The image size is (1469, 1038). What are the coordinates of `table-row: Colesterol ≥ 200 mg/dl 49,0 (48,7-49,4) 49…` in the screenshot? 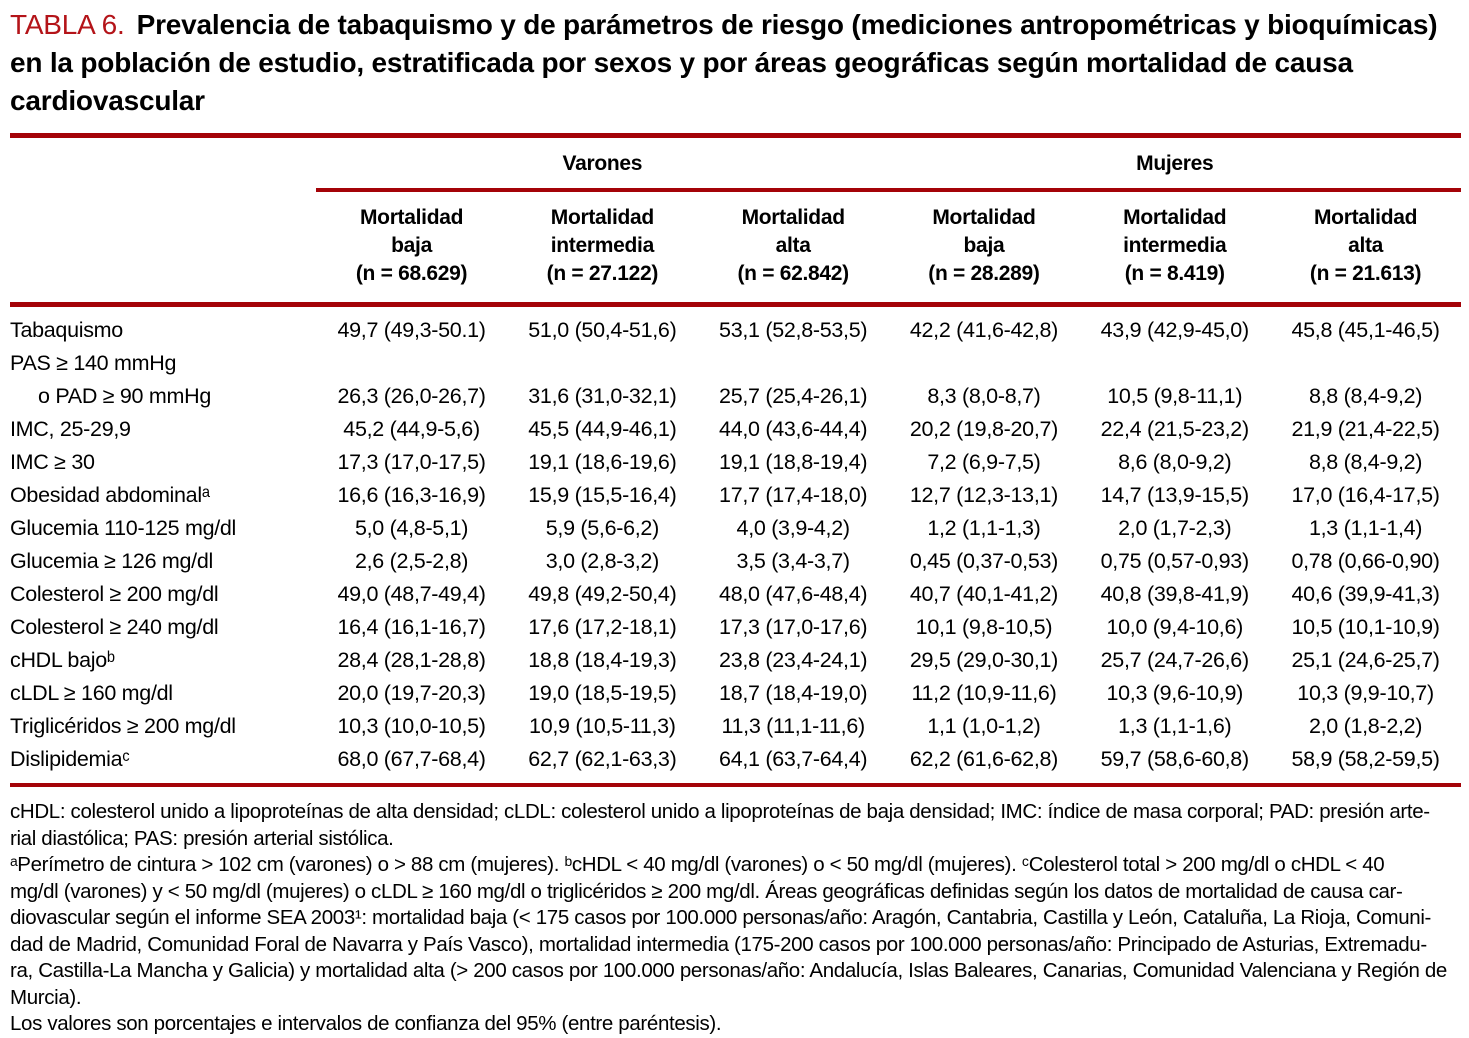 It's located at (735, 594).